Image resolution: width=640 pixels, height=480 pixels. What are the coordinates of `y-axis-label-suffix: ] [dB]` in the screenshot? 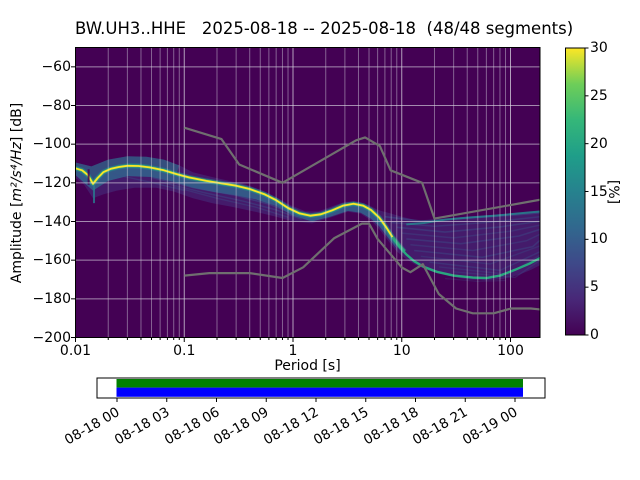 It's located at (17, 122).